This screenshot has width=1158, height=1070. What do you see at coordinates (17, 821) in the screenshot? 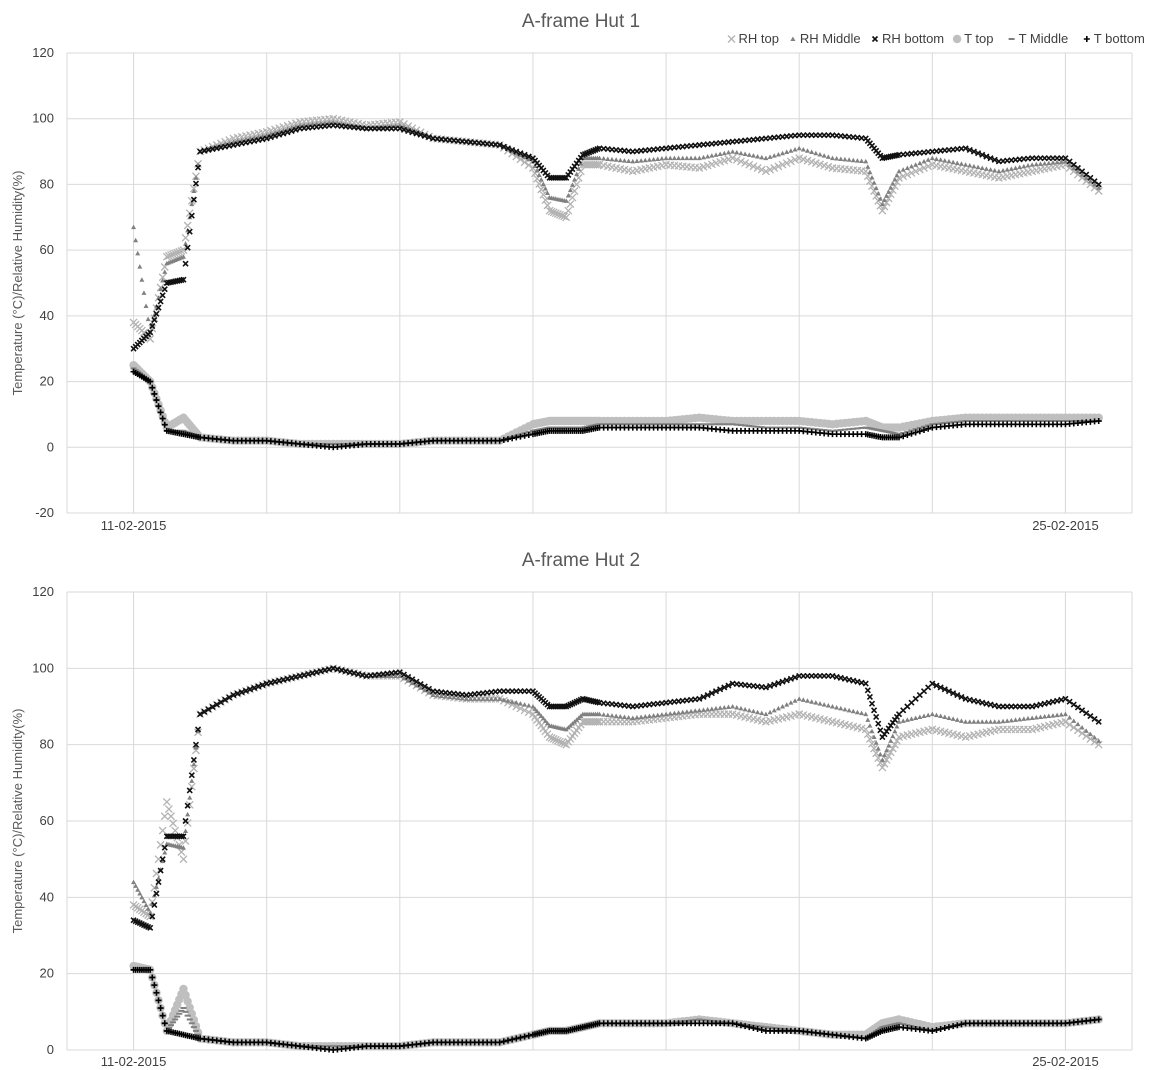
I see `y-axis-label: Temperature (°C)/Relative Humidity(%)` at bounding box center [17, 821].